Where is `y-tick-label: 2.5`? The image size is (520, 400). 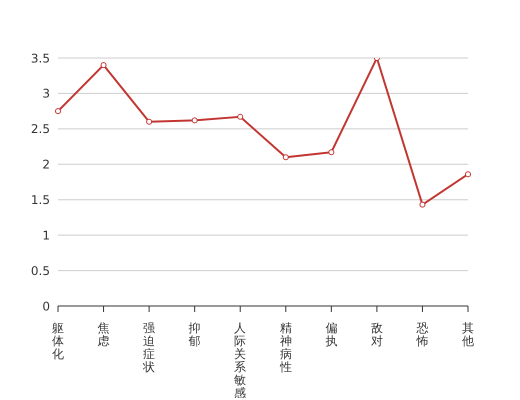 y-tick-label: 2.5 is located at coordinates (40, 129).